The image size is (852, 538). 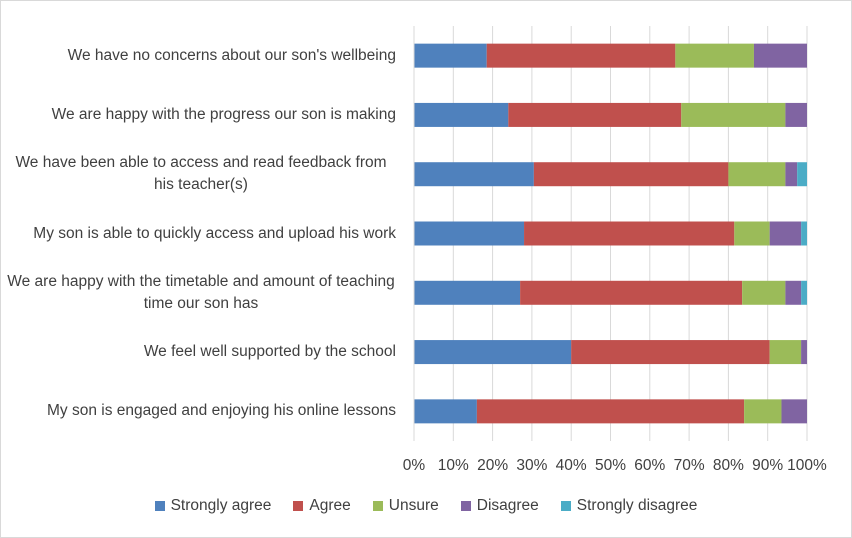 What do you see at coordinates (807, 465) in the screenshot?
I see `x-tick-label: 100%` at bounding box center [807, 465].